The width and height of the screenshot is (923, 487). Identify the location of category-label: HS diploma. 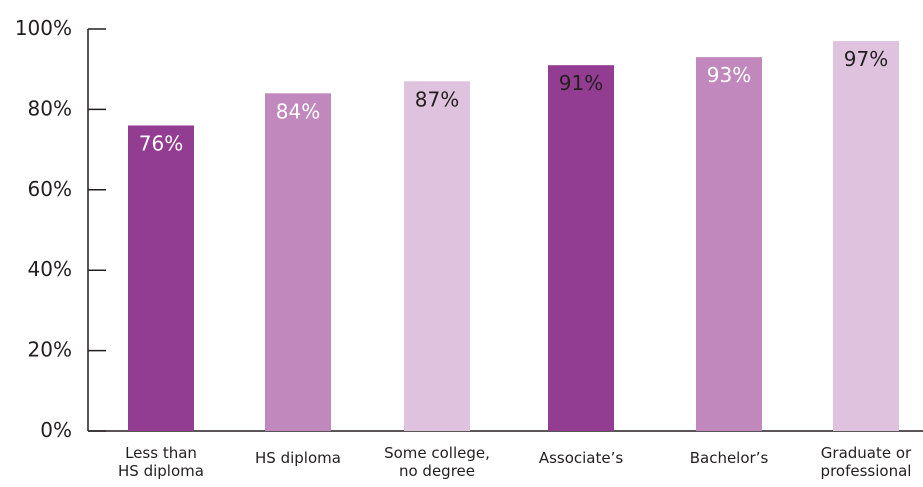
(298, 458).